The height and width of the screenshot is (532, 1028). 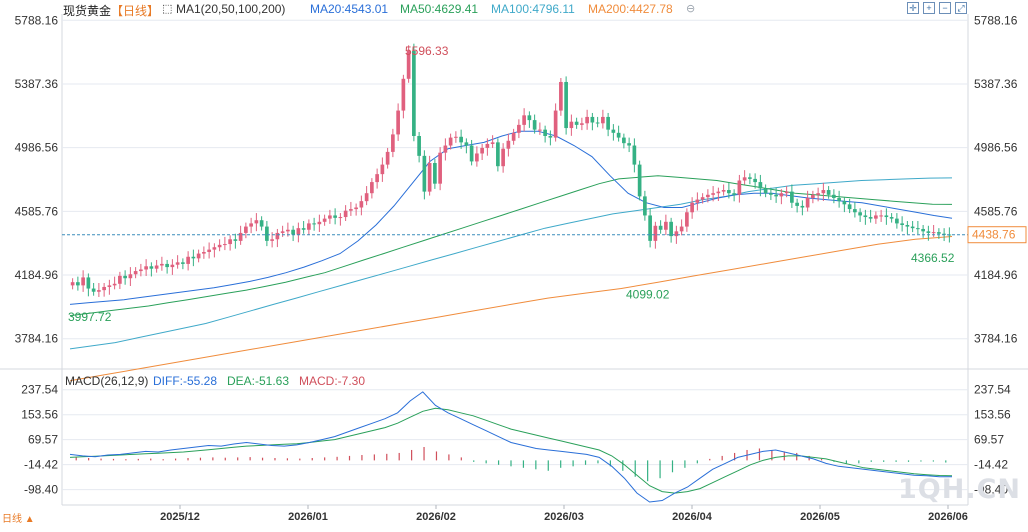 What do you see at coordinates (948, 517) in the screenshot?
I see `x-tick-label: 2026/06` at bounding box center [948, 517].